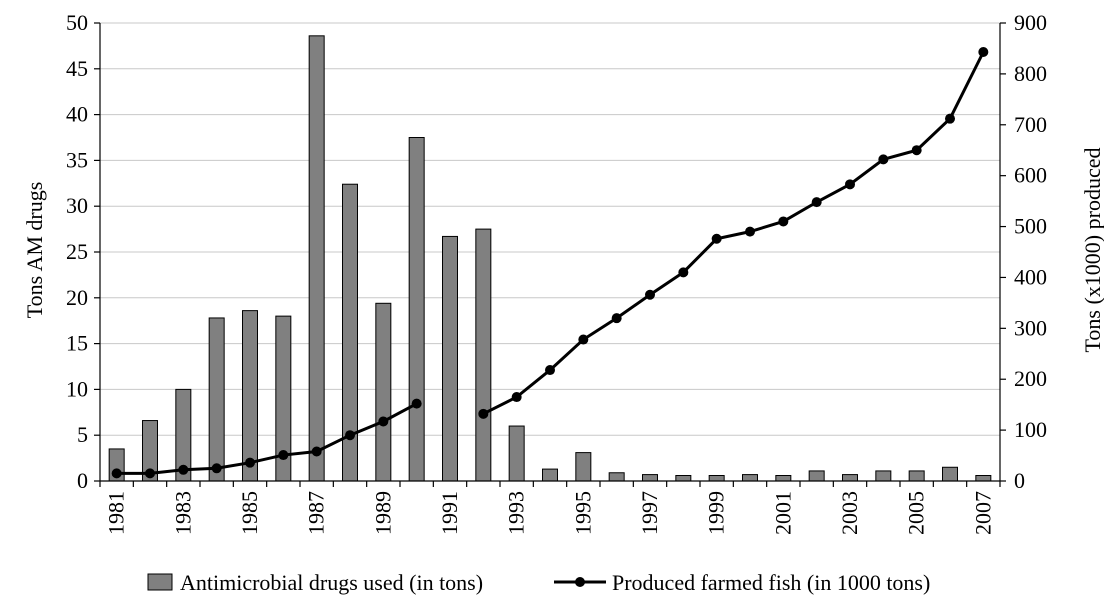 The image size is (1104, 604). I want to click on y-left-tick-label: 30, so click(77, 205).